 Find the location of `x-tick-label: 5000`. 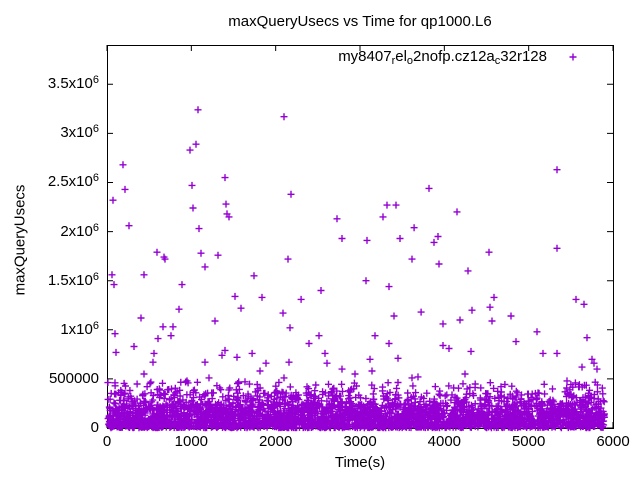

x-tick-label: 5000 is located at coordinates (528, 441).